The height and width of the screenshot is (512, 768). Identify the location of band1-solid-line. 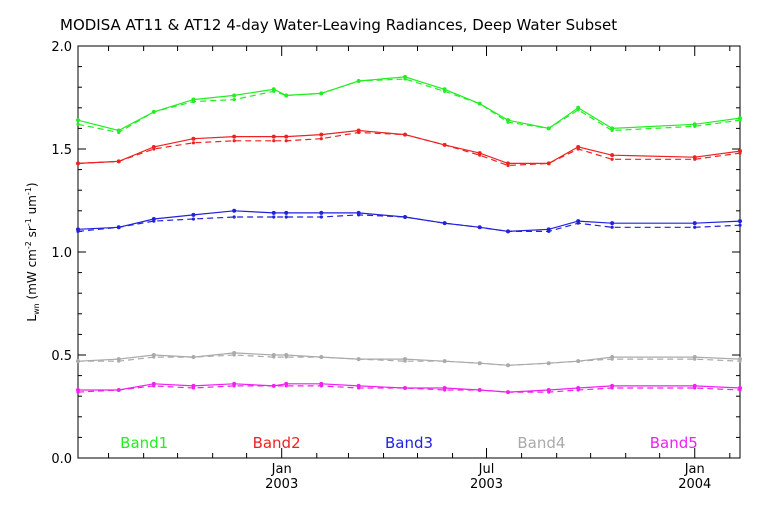
(409, 104).